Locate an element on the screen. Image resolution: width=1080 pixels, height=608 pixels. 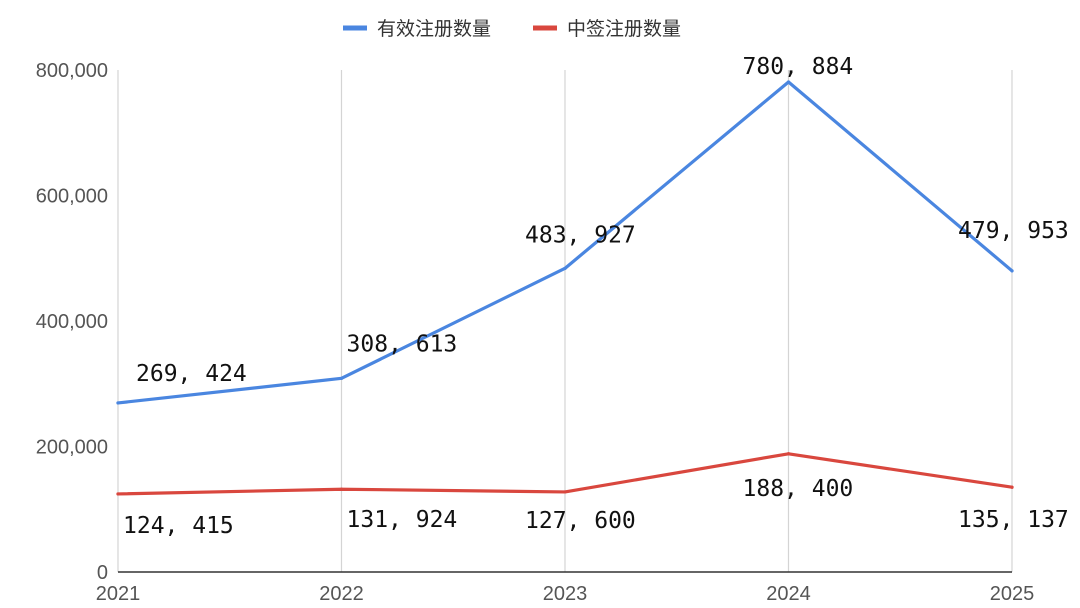
data-label: 780, 884 is located at coordinates (798, 67).